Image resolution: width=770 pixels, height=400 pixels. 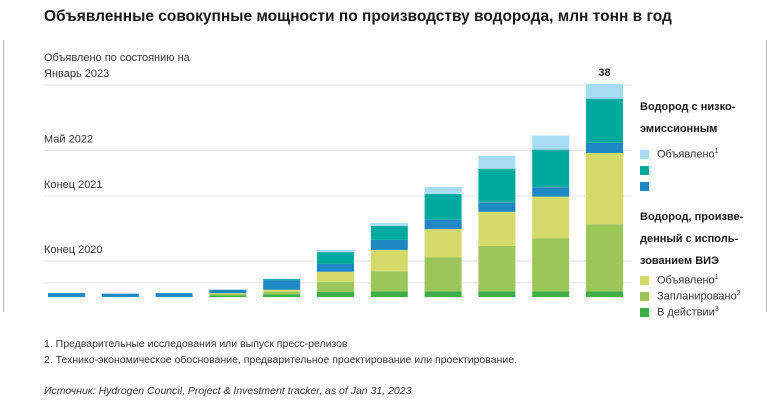 What do you see at coordinates (766, 176) in the screenshot?
I see `frame-right` at bounding box center [766, 176].